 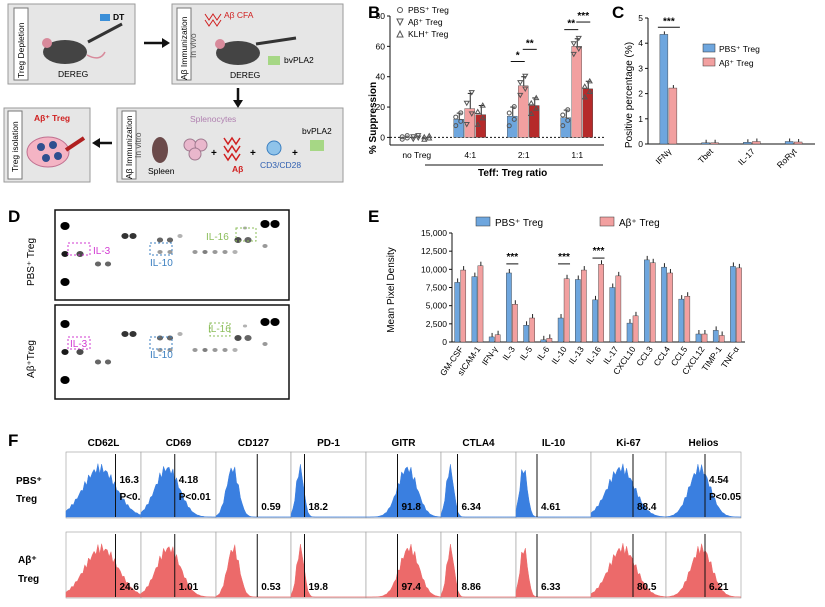 What do you see at coordinates (373, 118) in the screenshot?
I see `panel-b-ylabel: % Suppression` at bounding box center [373, 118].